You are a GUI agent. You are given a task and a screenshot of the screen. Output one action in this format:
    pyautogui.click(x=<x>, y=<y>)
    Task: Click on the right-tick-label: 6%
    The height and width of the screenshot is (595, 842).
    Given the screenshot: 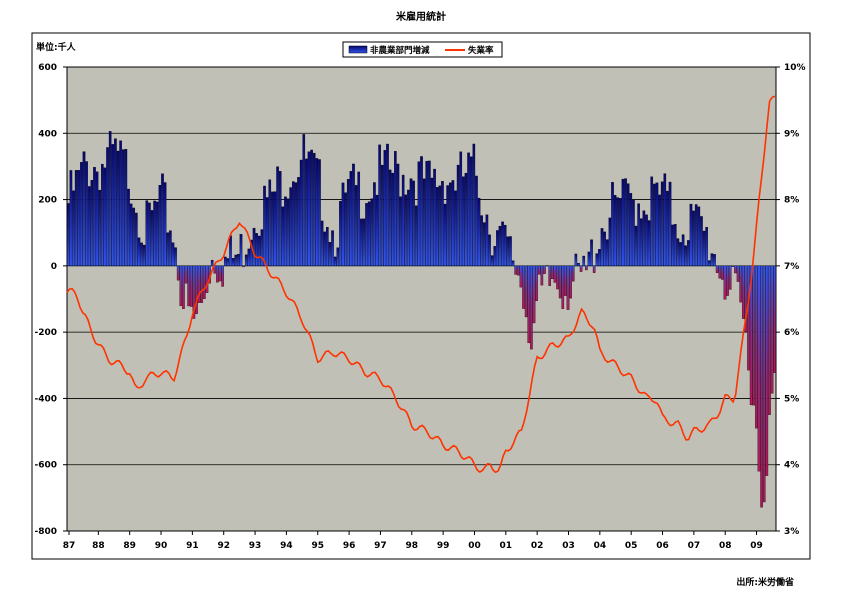 What is the action you would take?
    pyautogui.click(x=791, y=333)
    